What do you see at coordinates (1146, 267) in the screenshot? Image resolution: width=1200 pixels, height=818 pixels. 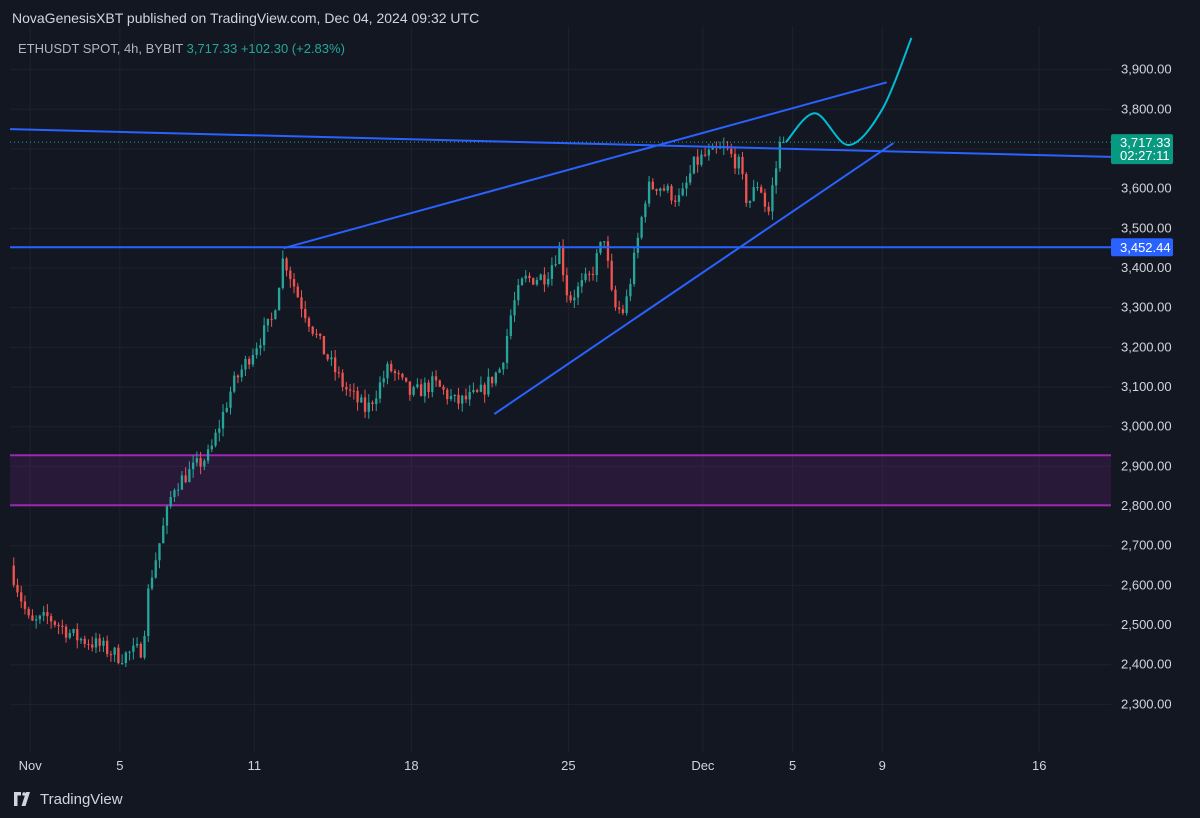 I see `price-tick-label: 3,400.00` at bounding box center [1146, 267].